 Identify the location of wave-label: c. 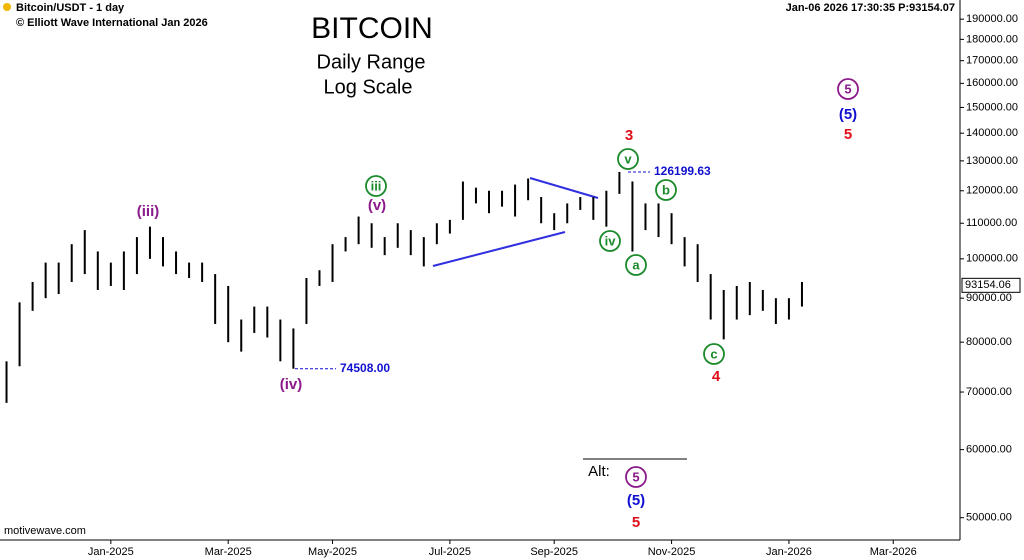
(713, 353).